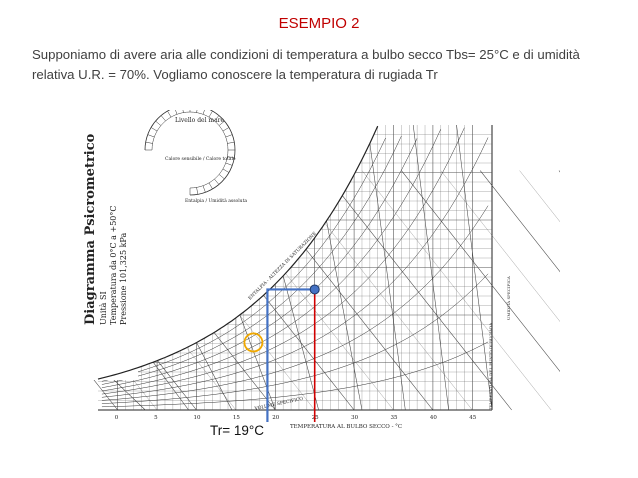 The width and height of the screenshot is (638, 478). Describe the element at coordinates (314, 289) in the screenshot. I see `state-point` at that location.